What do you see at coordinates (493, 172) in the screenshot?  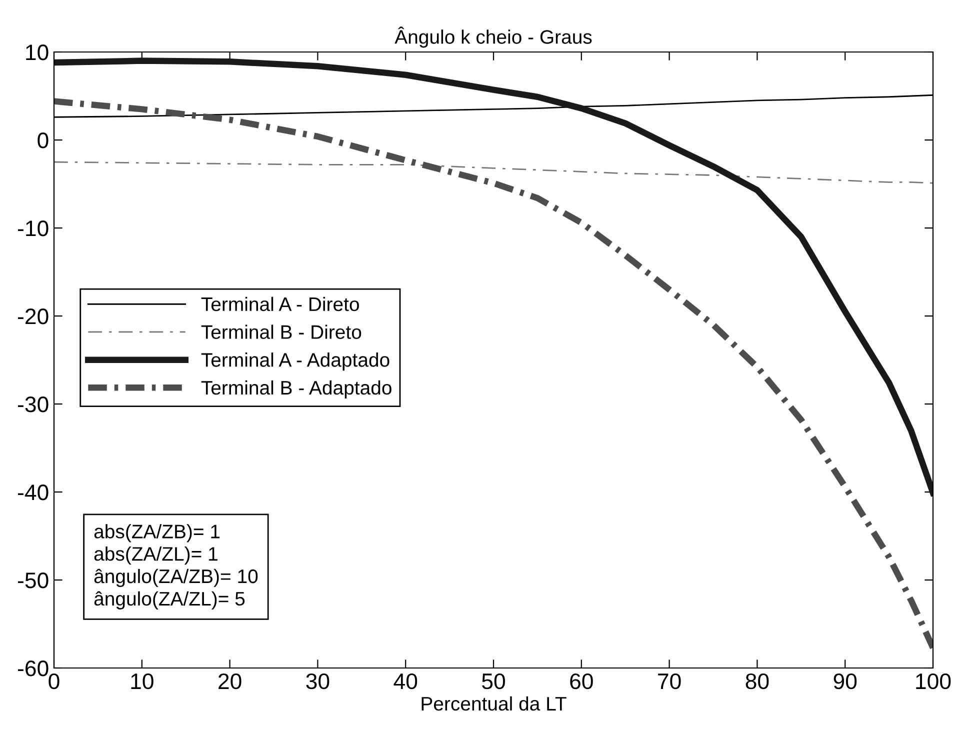 I see `line-series` at bounding box center [493, 172].